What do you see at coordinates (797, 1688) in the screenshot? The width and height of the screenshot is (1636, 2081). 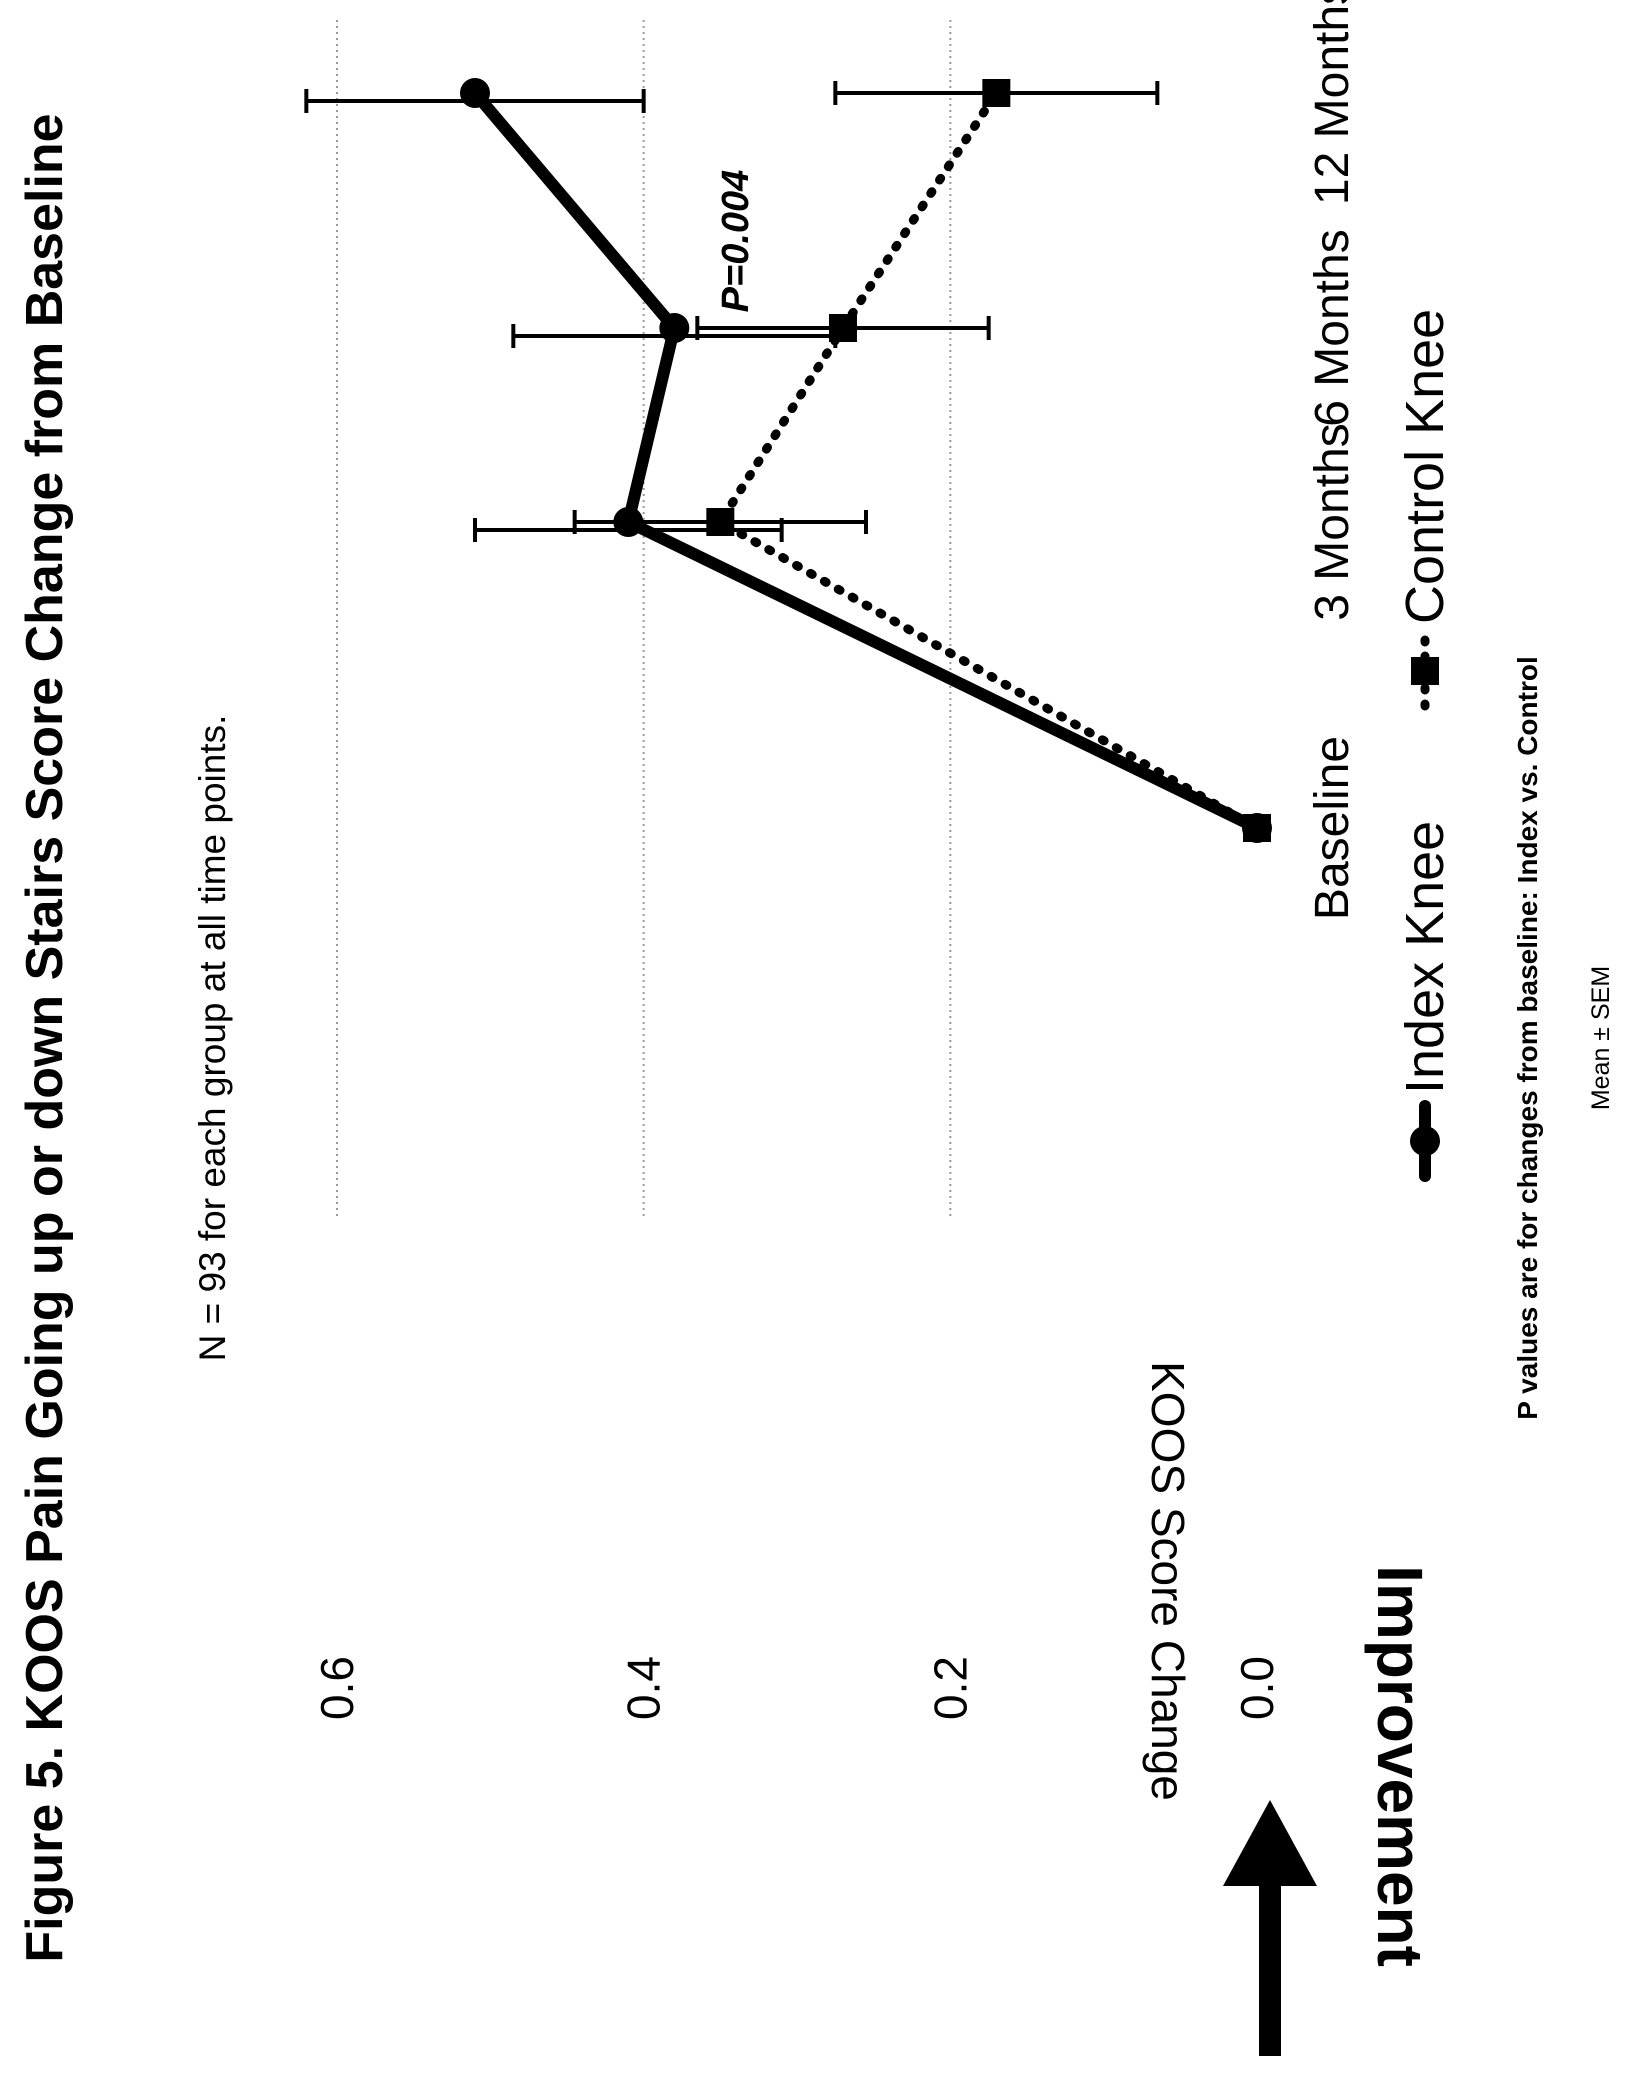 I see `y-axis-ticks: 0.0 0.2 0.4 0.6` at bounding box center [797, 1688].